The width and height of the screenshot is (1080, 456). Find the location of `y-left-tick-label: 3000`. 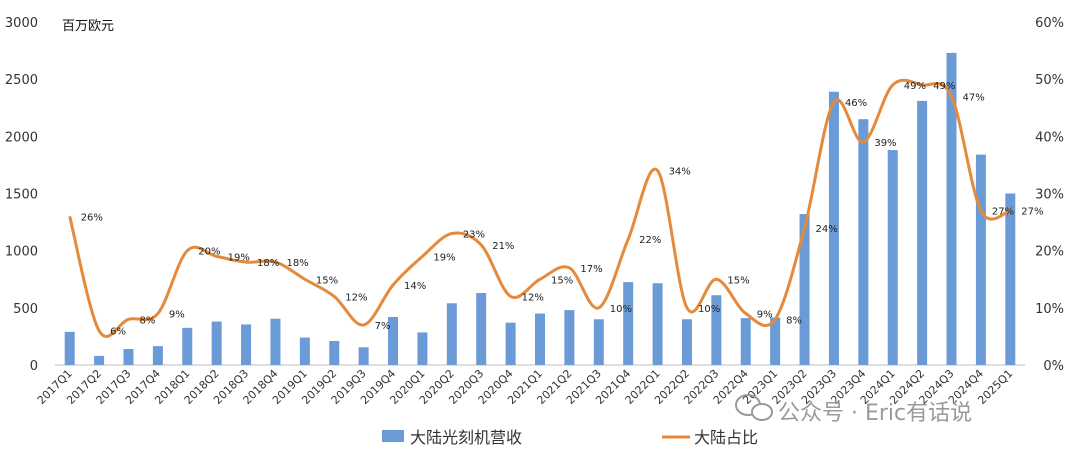

y-left-tick-label: 3000 is located at coordinates (21, 23).